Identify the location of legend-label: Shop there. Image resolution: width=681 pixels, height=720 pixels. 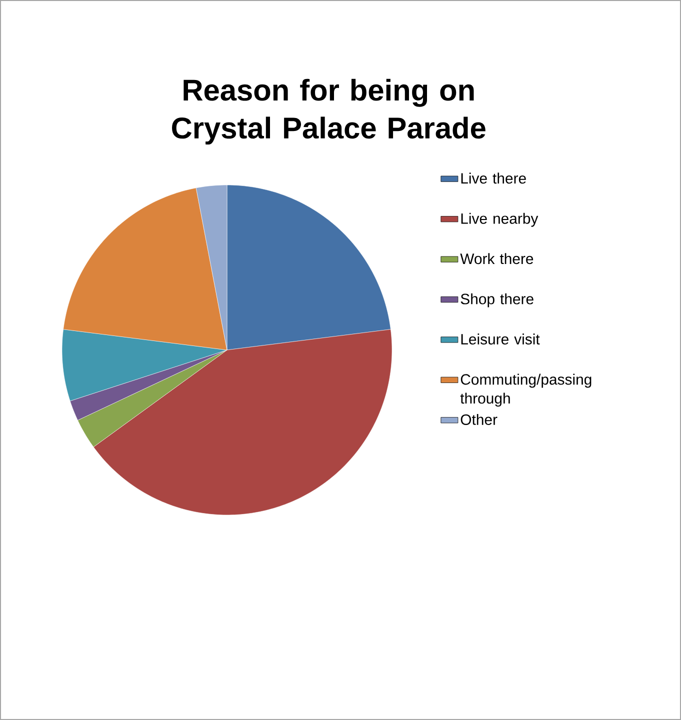
(497, 300).